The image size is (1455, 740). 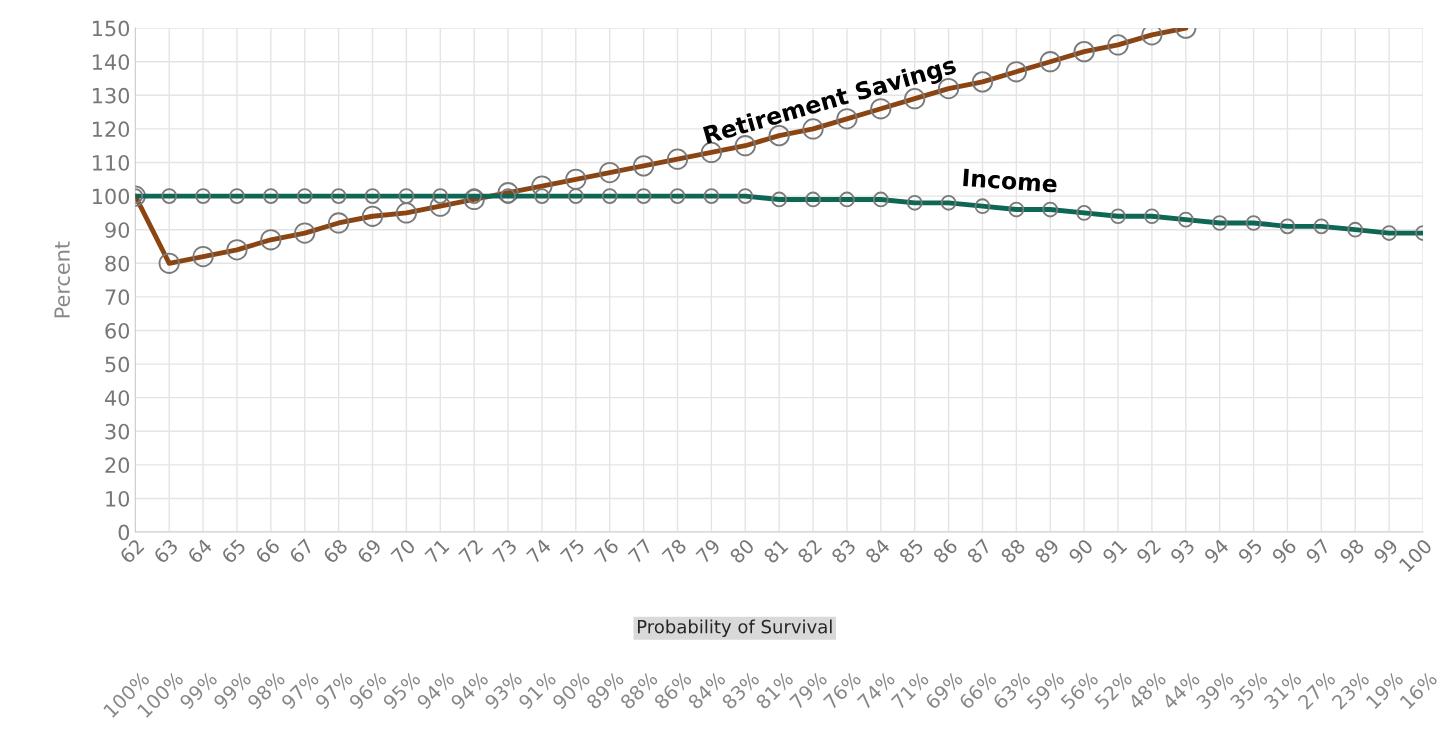 I want to click on y-tick-label: 20, so click(x=117, y=465).